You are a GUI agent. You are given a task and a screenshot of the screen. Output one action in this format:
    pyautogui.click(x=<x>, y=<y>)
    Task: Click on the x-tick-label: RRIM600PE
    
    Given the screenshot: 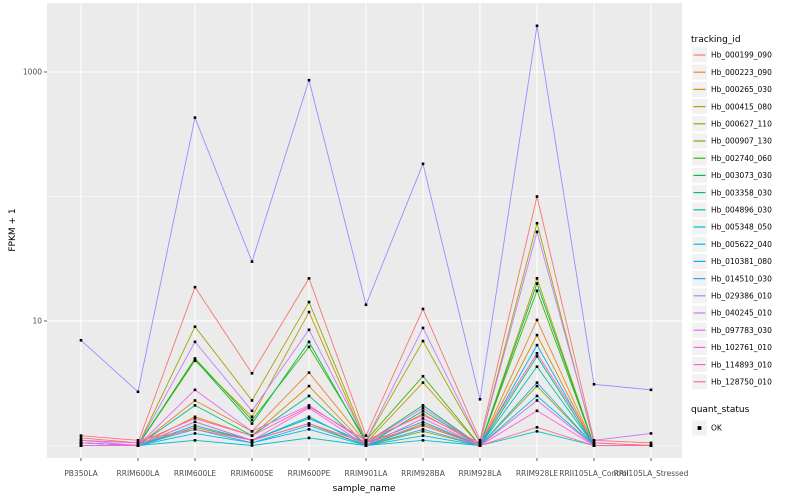 What is the action you would take?
    pyautogui.click(x=309, y=473)
    